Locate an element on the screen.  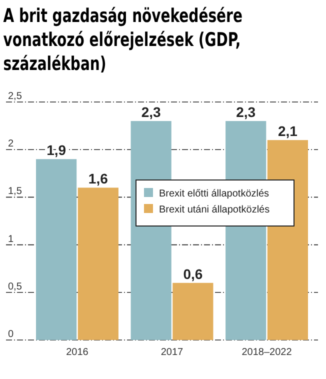
y-tick-label: 2,5 is located at coordinates (15, 96).